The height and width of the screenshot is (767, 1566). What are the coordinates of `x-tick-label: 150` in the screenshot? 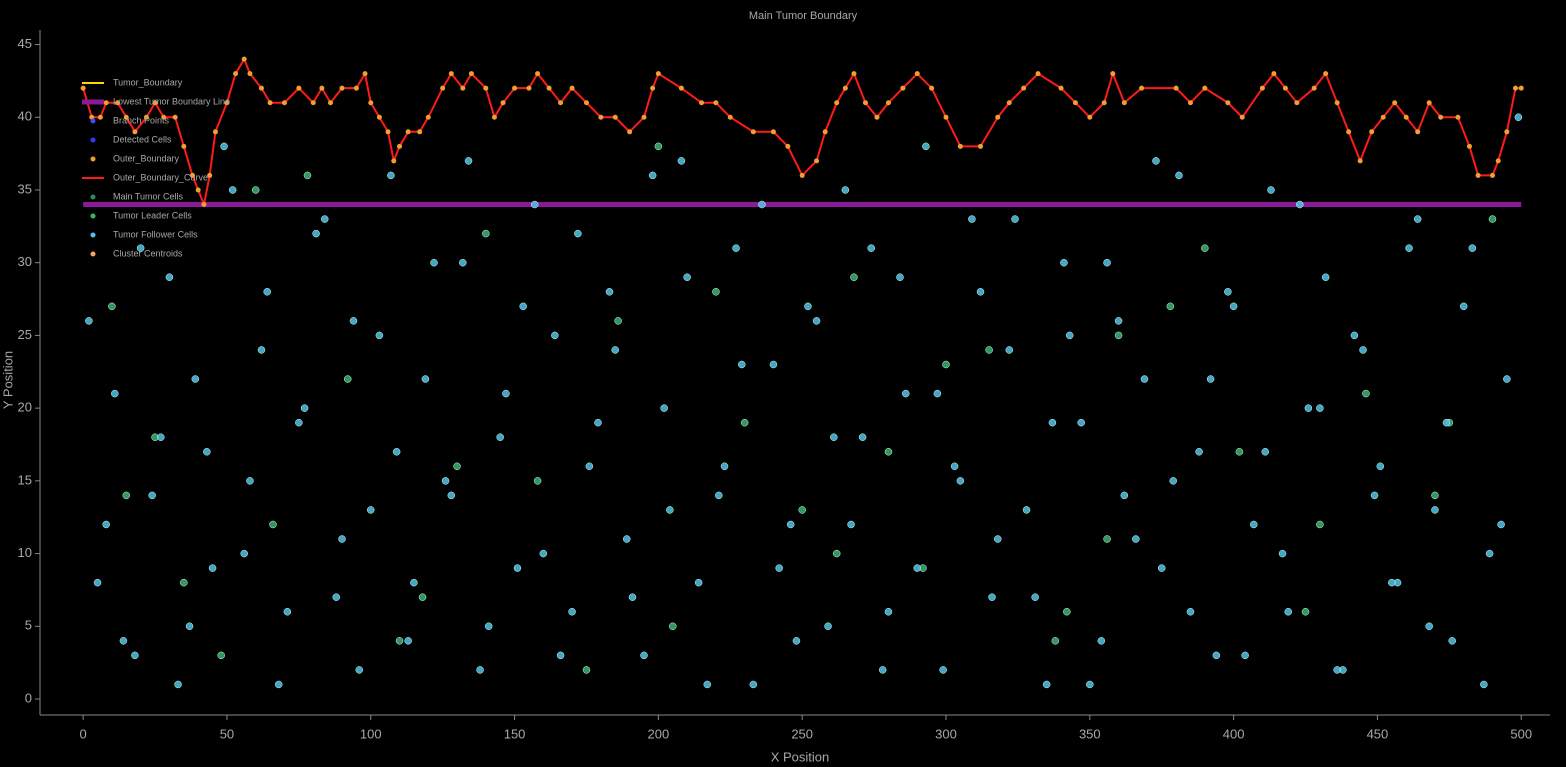 It's located at (515, 733).